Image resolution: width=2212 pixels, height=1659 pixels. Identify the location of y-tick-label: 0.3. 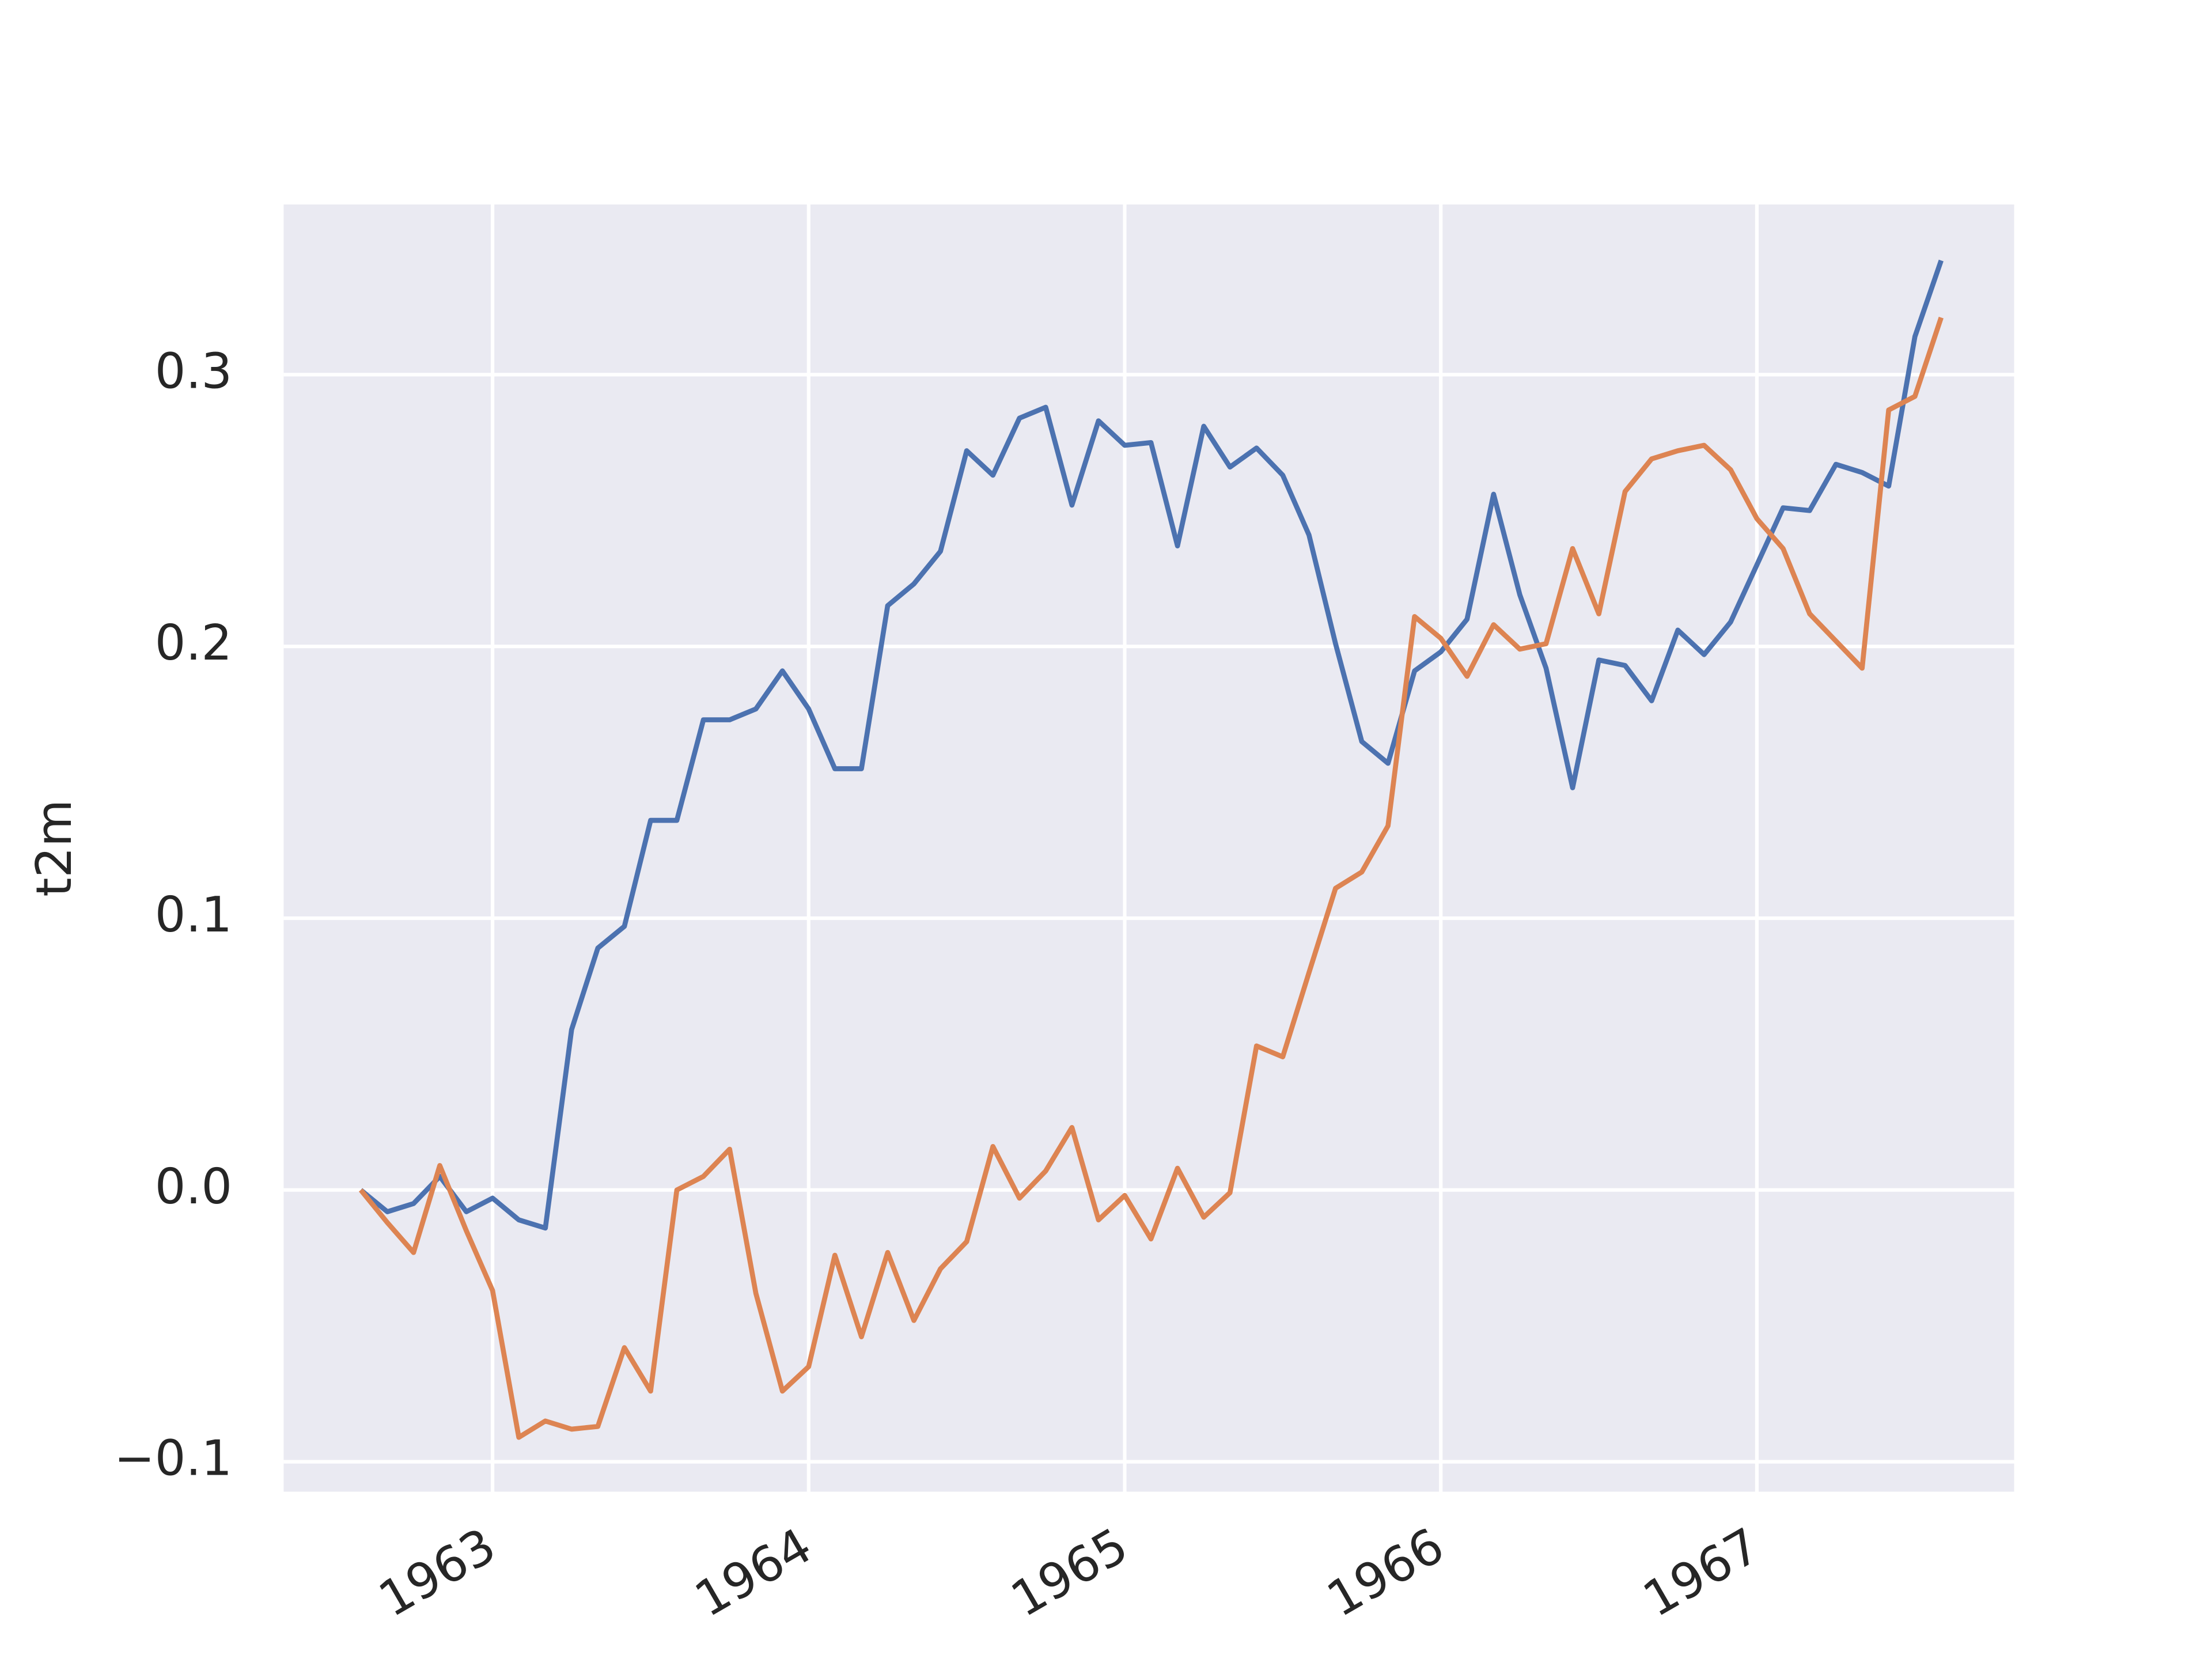
(193, 371).